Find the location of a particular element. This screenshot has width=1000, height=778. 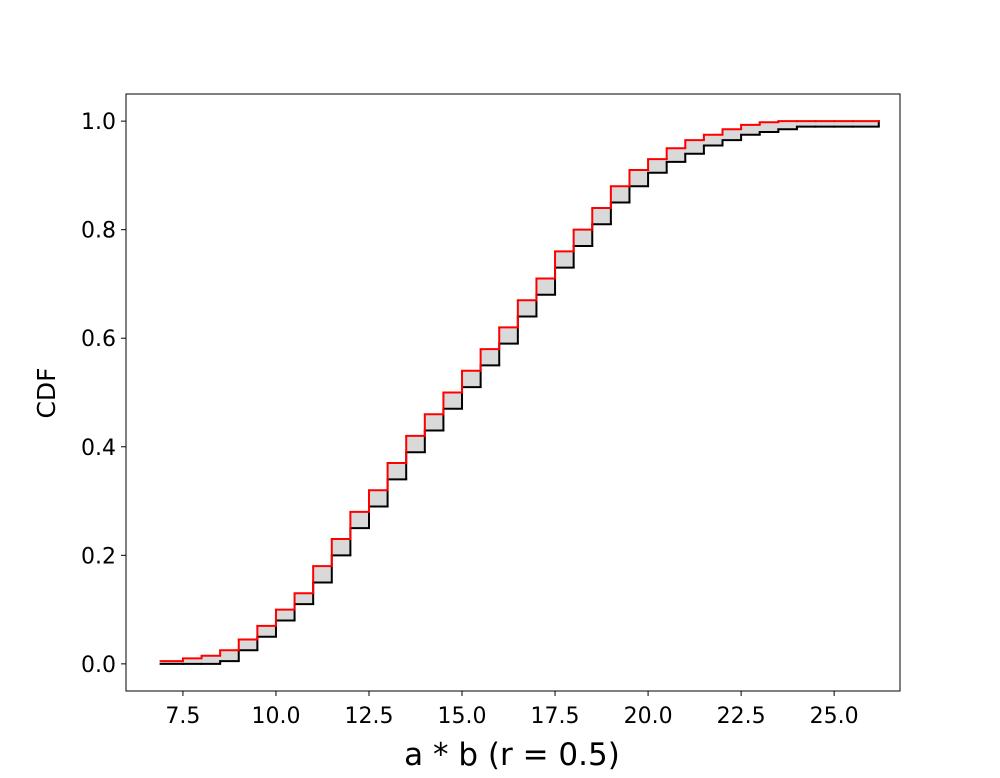

y-axis-label: CDF is located at coordinates (46, 392).